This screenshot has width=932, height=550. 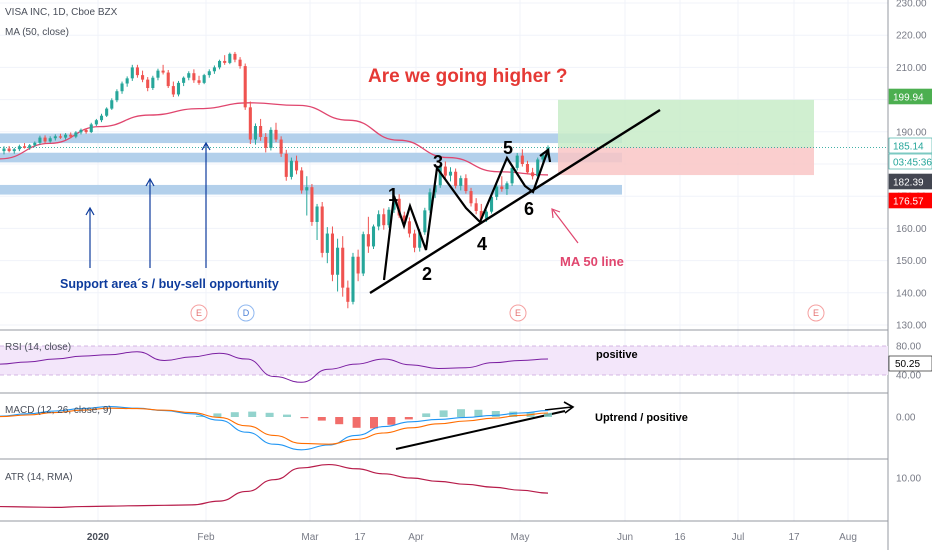 I want to click on price-tick-label: 210.00, so click(x=911, y=68).